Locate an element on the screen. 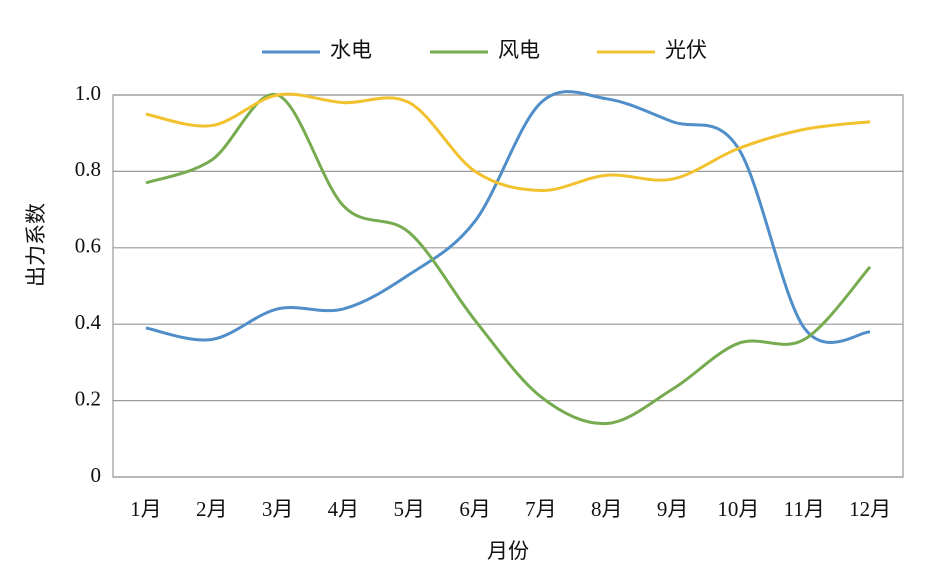  x-tick-label: 9月 is located at coordinates (673, 509).